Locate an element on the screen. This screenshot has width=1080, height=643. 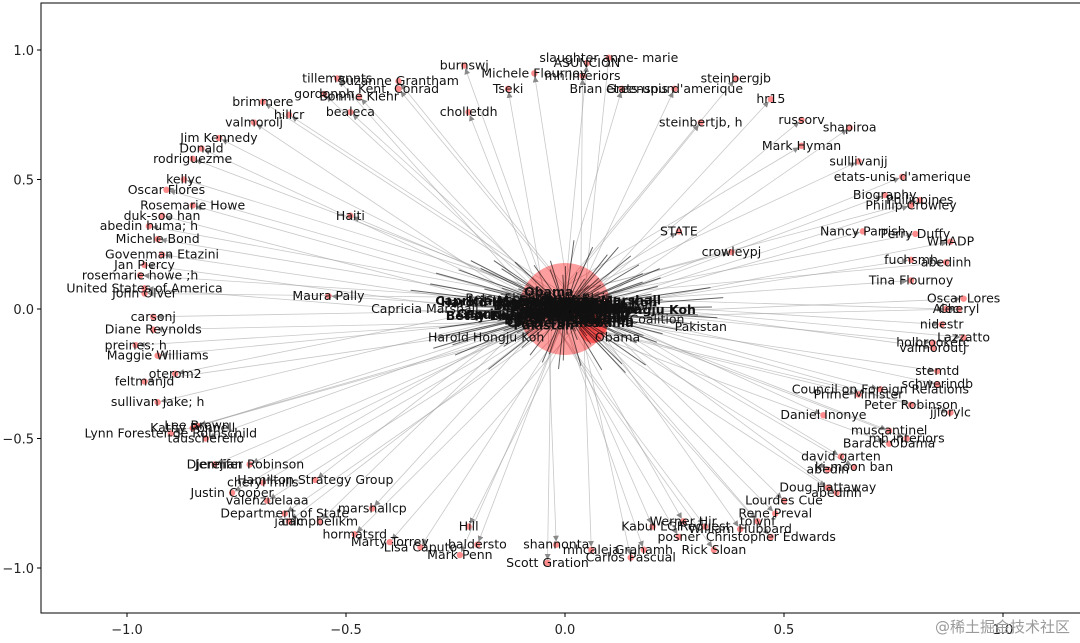
hub-cluster-label: Harold Hongju Koh is located at coordinates (486, 336).